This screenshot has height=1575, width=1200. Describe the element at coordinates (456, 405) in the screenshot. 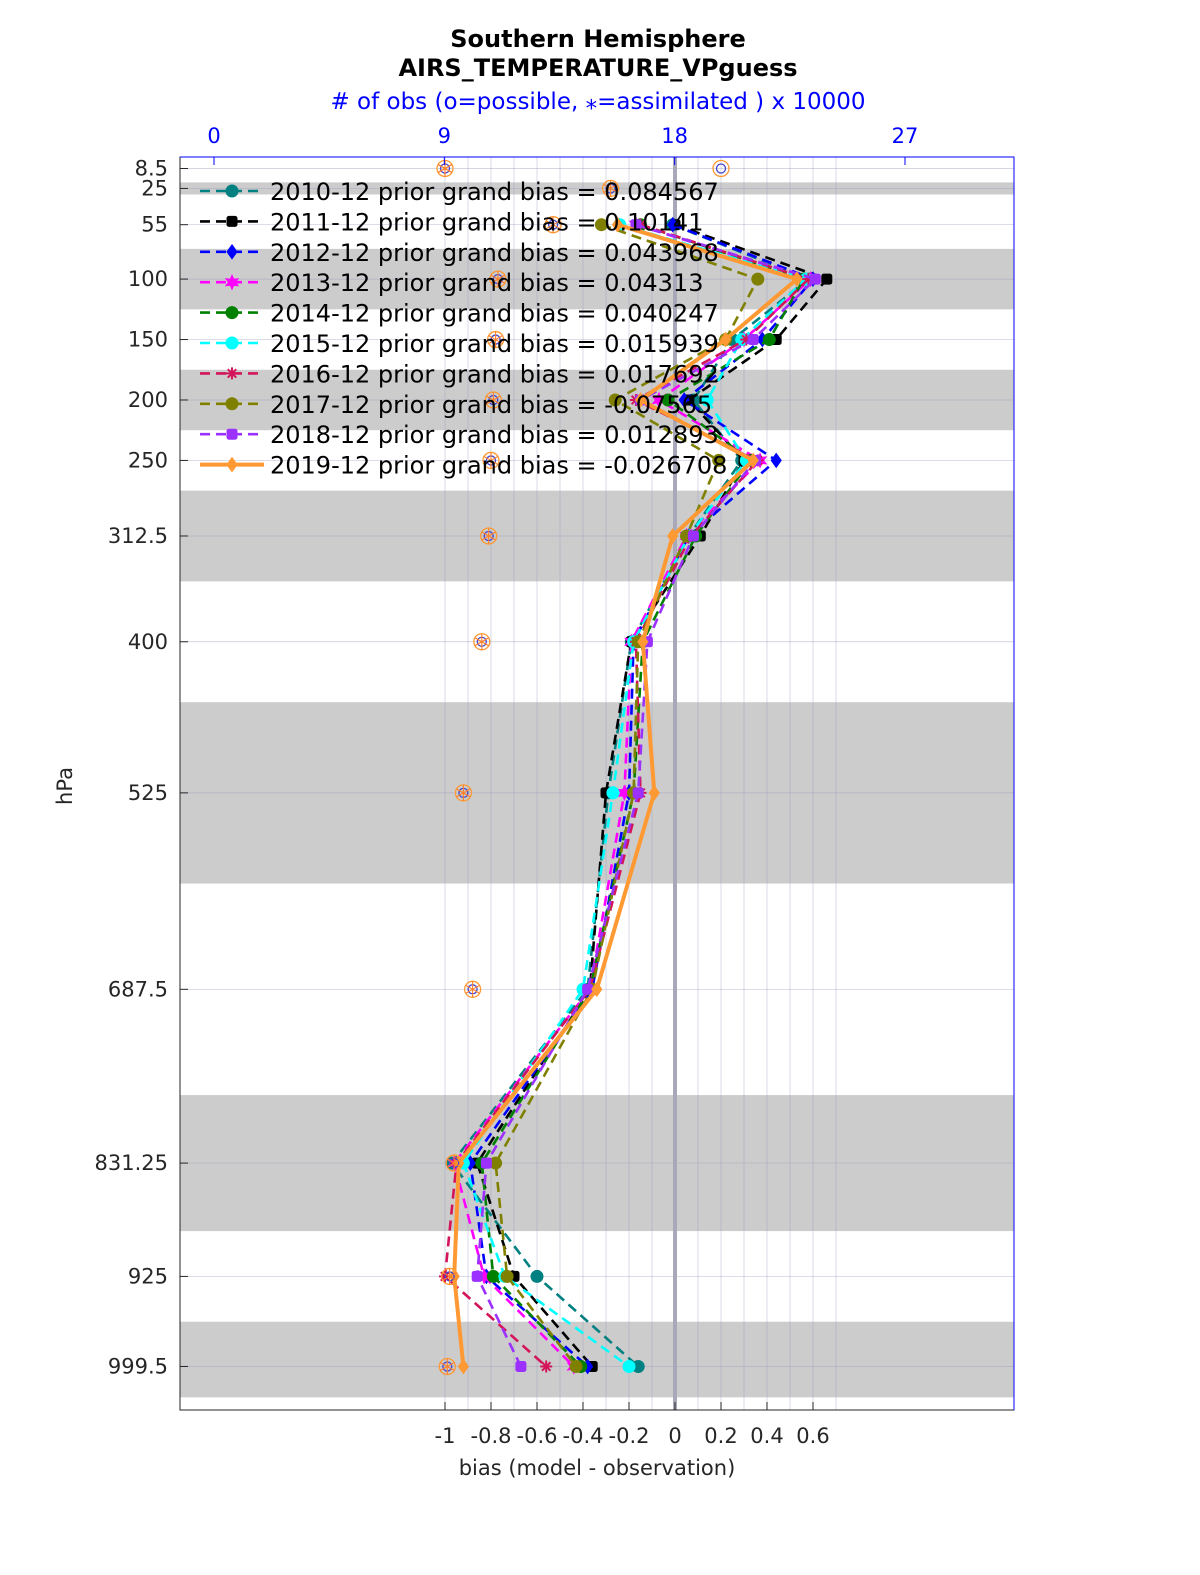

I see `legend-entry: 2017-12 prior grand bias = -0.07565` at that location.